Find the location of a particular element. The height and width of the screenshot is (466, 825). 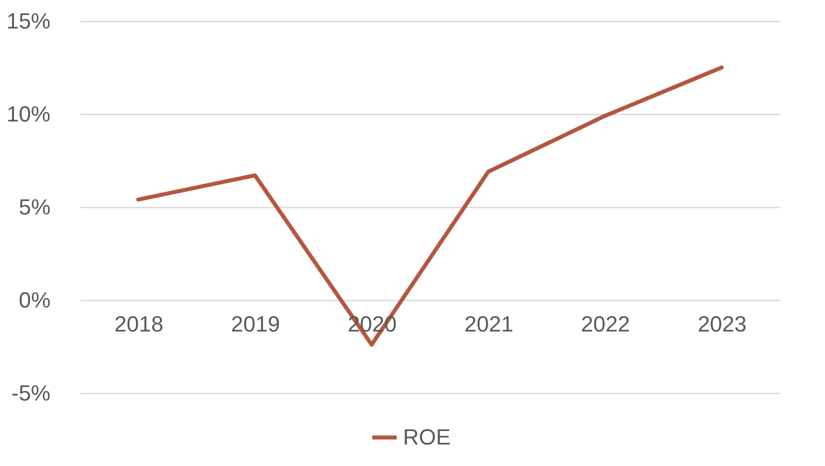

y-tick-label: 5% is located at coordinates (34, 207).